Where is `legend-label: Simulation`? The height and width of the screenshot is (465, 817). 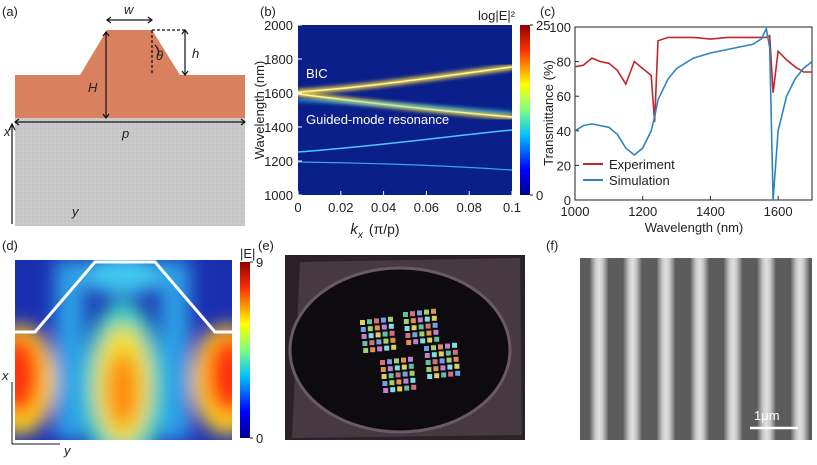 legend-label: Simulation is located at coordinates (639, 180).